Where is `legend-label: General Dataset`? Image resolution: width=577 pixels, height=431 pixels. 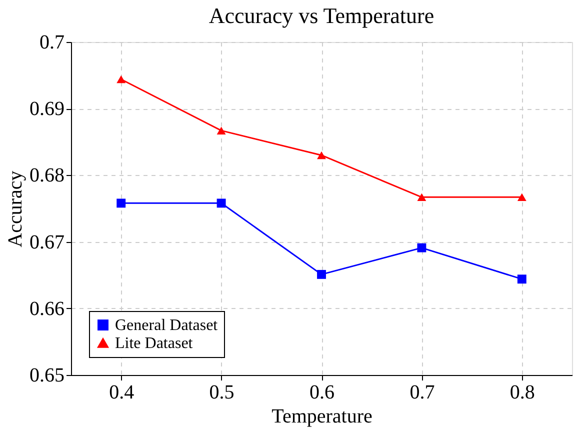
legend-label: General Dataset is located at coordinates (166, 325).